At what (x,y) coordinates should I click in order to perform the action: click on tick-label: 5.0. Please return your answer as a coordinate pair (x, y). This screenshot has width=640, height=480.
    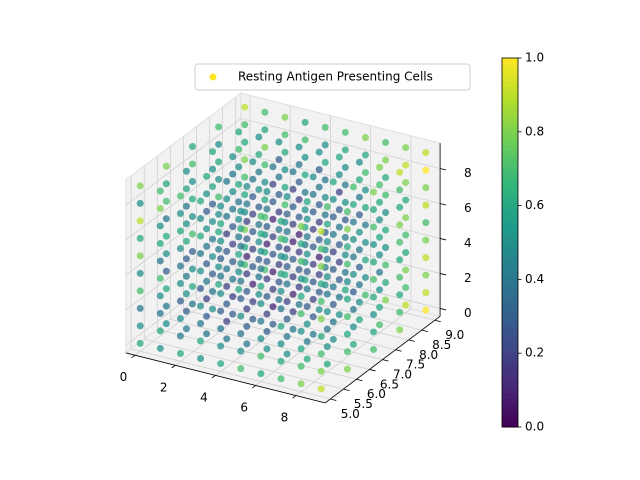
    Looking at the image, I should click on (350, 414).